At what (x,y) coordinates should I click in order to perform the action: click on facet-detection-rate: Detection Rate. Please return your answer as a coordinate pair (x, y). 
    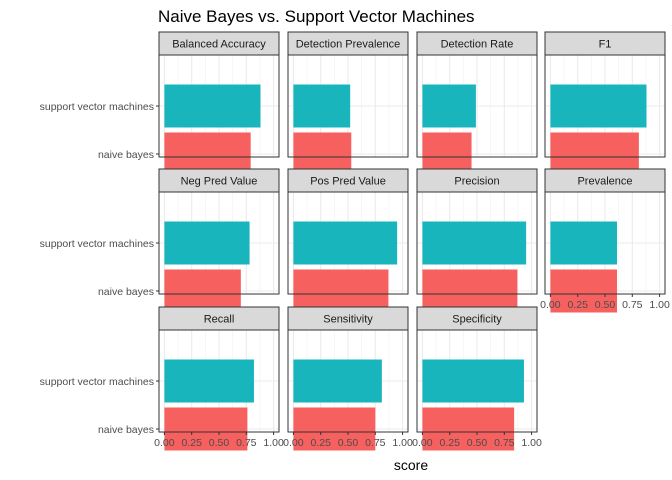
    Looking at the image, I should click on (477, 103).